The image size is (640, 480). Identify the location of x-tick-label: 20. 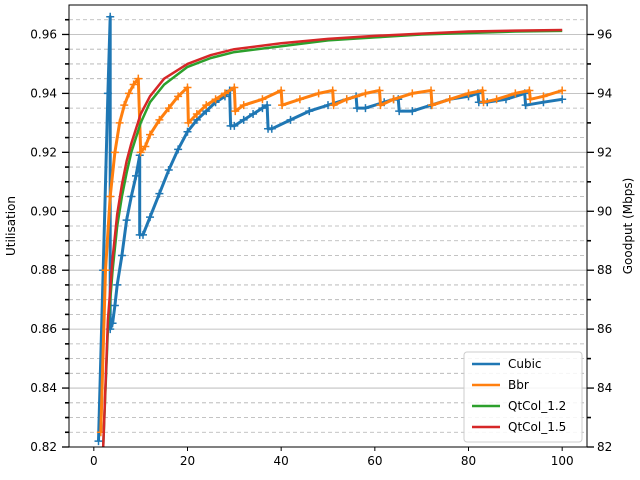
(187, 461).